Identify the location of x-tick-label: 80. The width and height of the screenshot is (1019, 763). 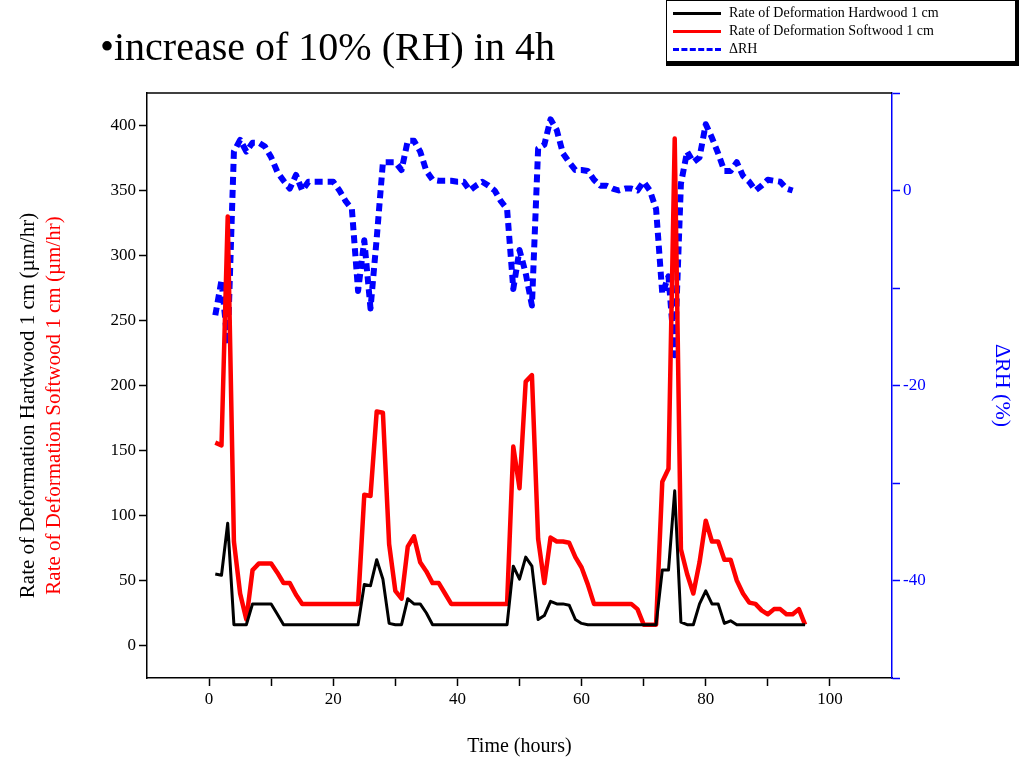
(706, 698).